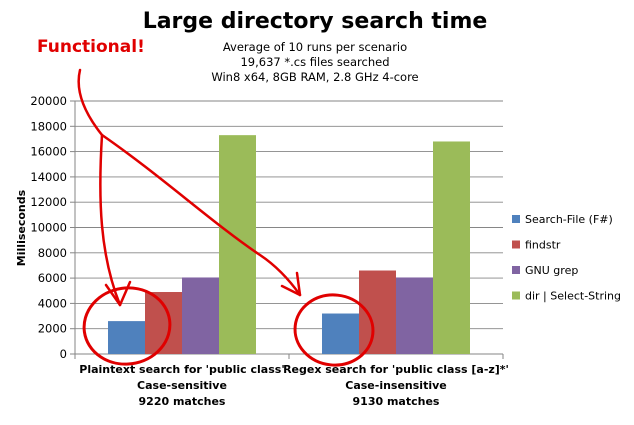 The height and width of the screenshot is (425, 634). I want to click on y-axis-label: Milliseconds, so click(21, 227).